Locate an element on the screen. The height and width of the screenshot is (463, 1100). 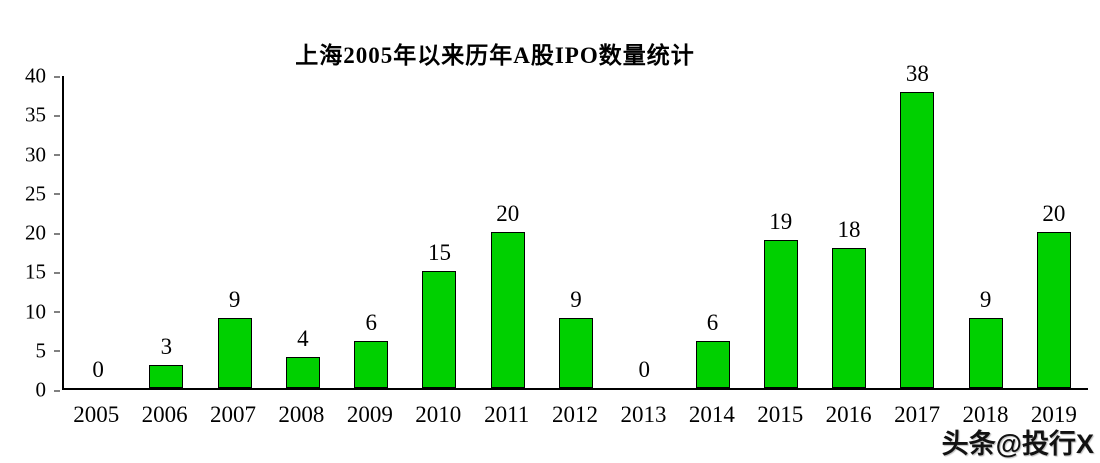
y-tick-label: 35 is located at coordinates (30, 115).